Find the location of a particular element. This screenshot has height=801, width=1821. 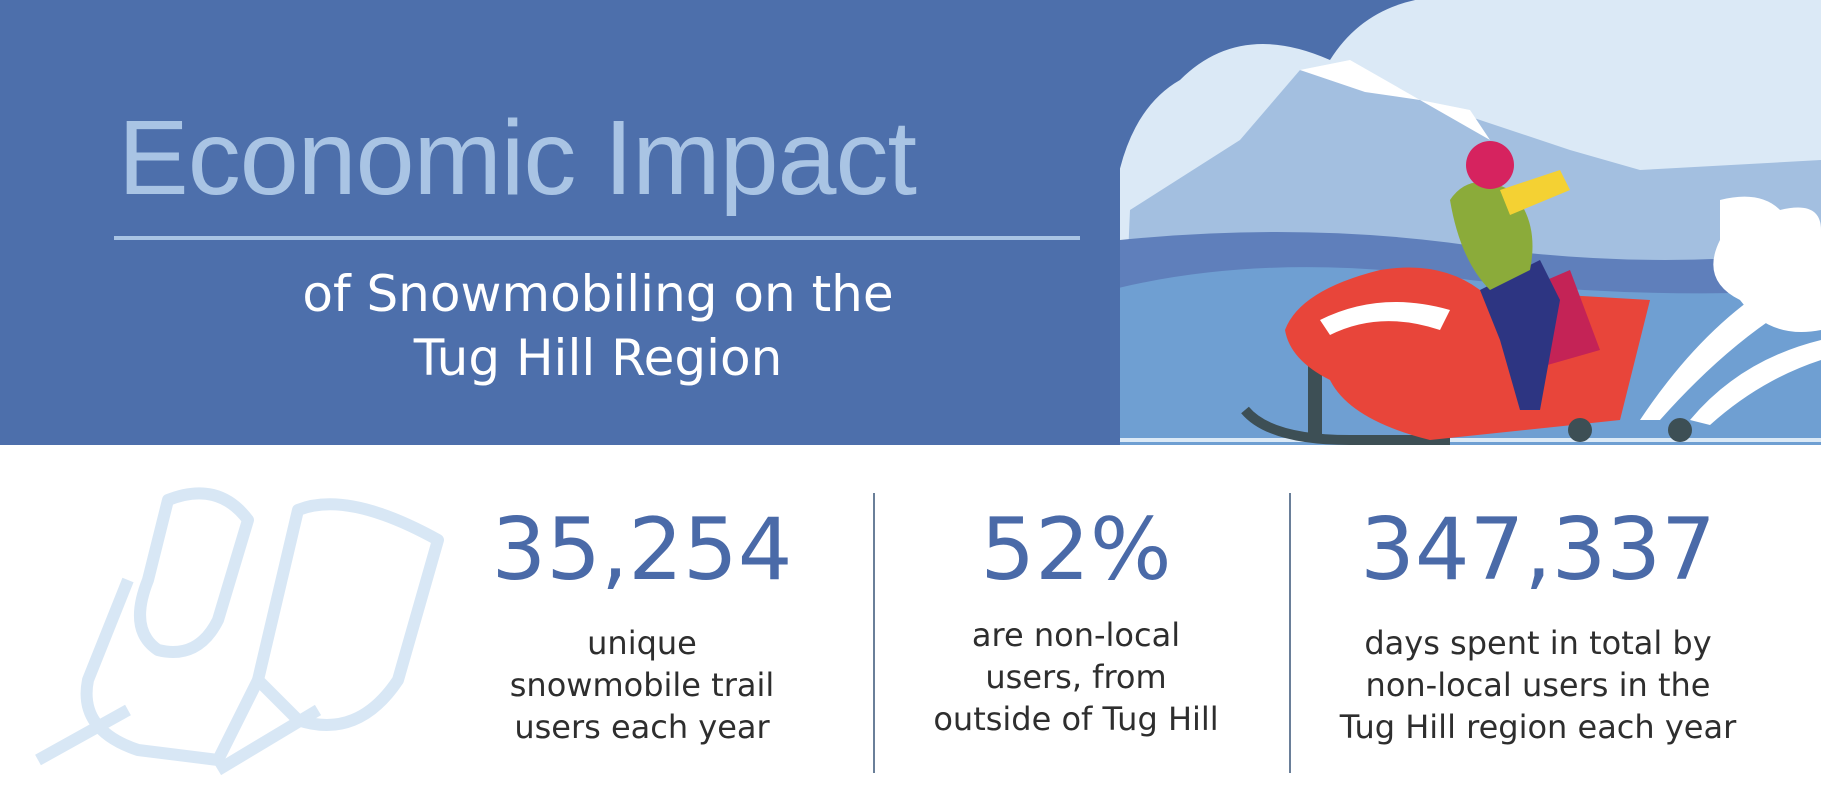

desc-line: non-local users in the is located at coordinates (1538, 685).